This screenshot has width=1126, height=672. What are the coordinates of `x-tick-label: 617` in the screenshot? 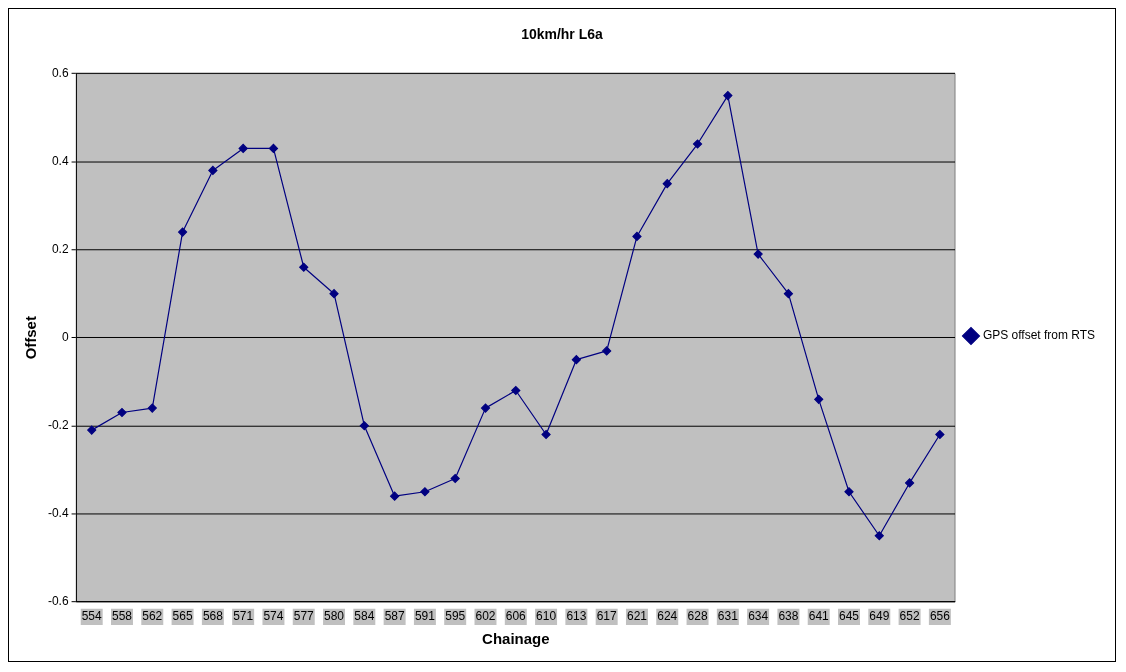 It's located at (606, 616).